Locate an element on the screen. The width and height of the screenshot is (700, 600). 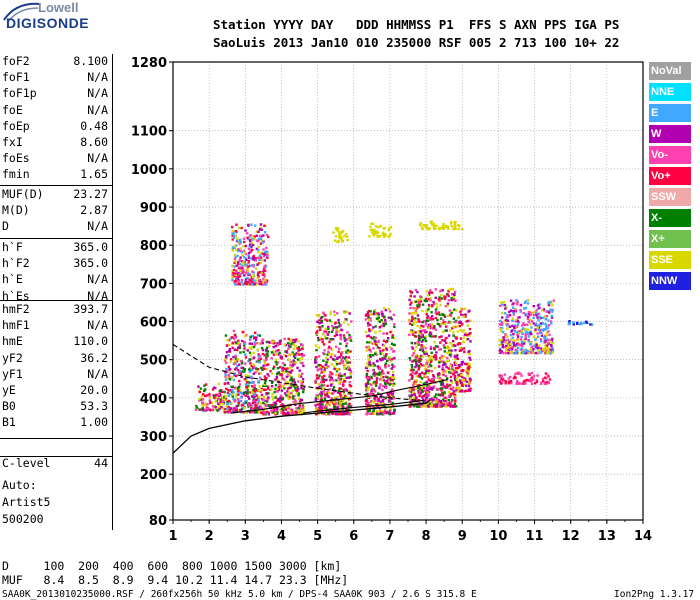
legend-item-w: W is located at coordinates (670, 134).